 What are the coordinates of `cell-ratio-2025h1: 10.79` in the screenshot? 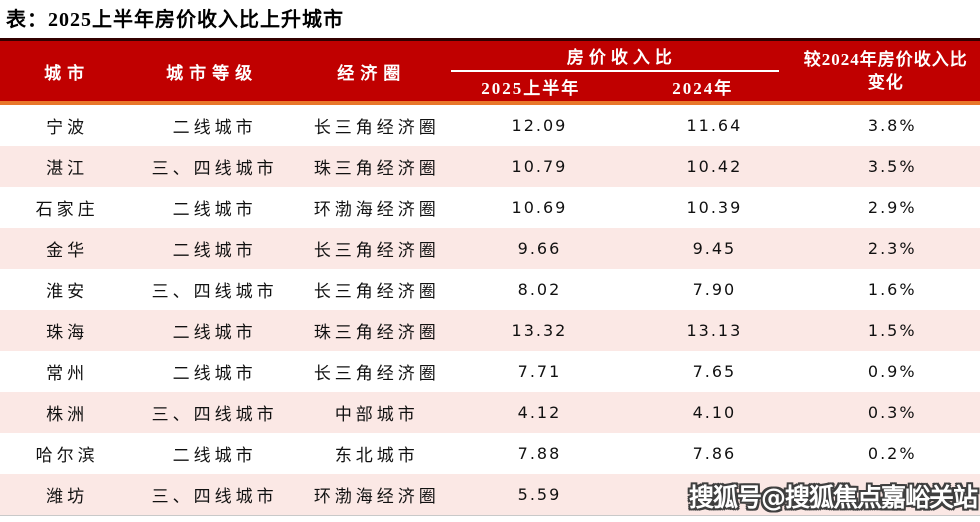 It's located at (539, 166).